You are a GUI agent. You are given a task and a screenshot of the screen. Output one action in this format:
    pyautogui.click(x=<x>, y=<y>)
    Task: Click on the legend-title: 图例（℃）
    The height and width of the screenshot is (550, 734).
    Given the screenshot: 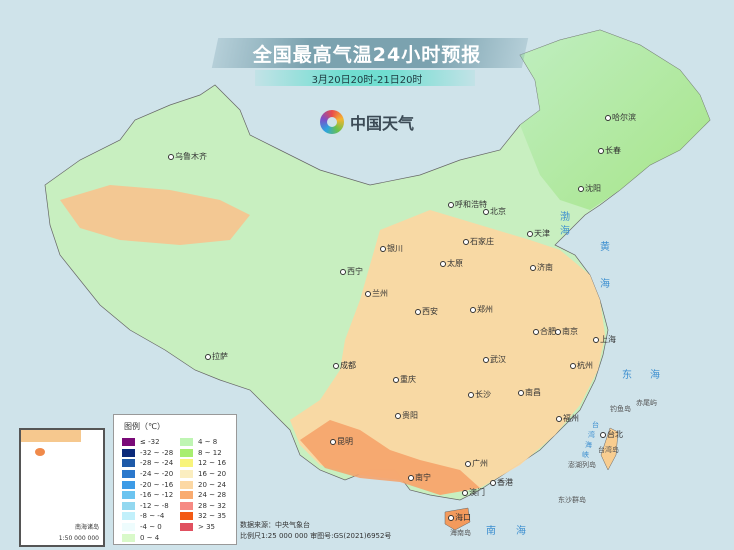 What is the action you would take?
    pyautogui.click(x=144, y=426)
    